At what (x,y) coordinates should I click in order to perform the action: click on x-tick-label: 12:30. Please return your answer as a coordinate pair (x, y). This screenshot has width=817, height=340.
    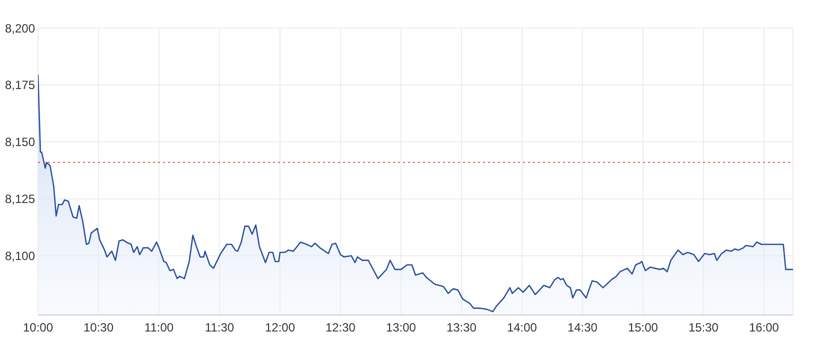
    Looking at the image, I should click on (340, 327).